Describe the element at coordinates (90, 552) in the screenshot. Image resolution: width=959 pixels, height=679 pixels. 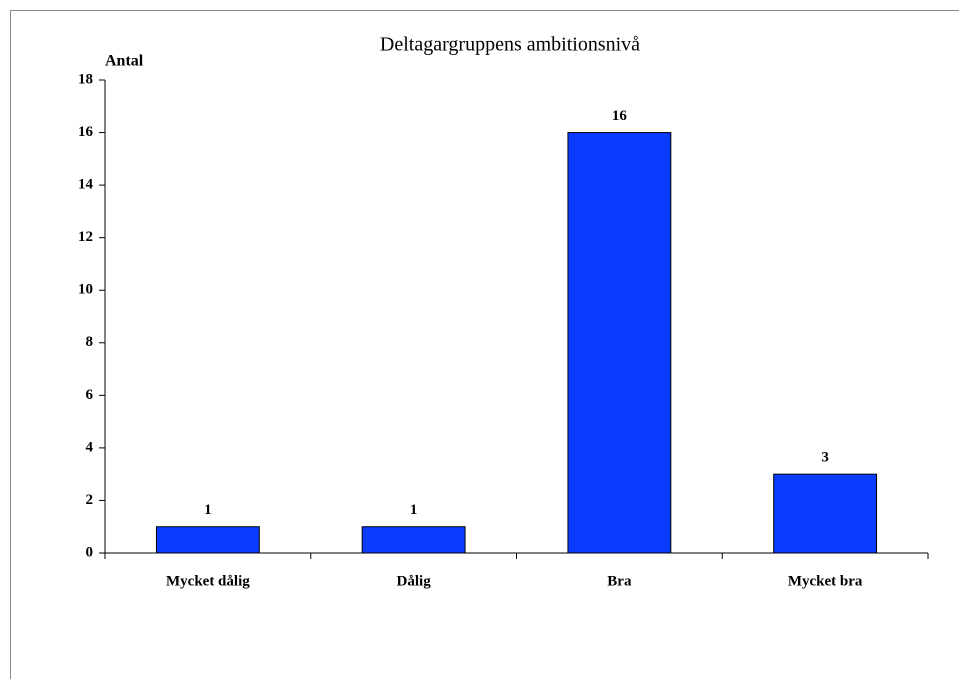
I see `y-tick-label: 0` at that location.